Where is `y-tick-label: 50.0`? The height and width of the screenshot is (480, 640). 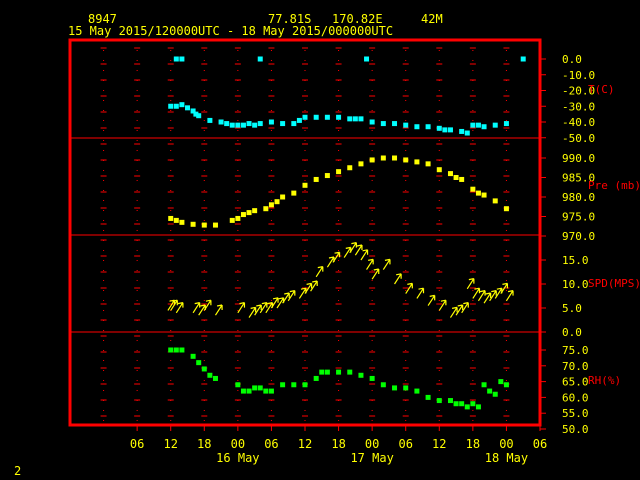 y-tick-label: 50.0 is located at coordinates (575, 429).